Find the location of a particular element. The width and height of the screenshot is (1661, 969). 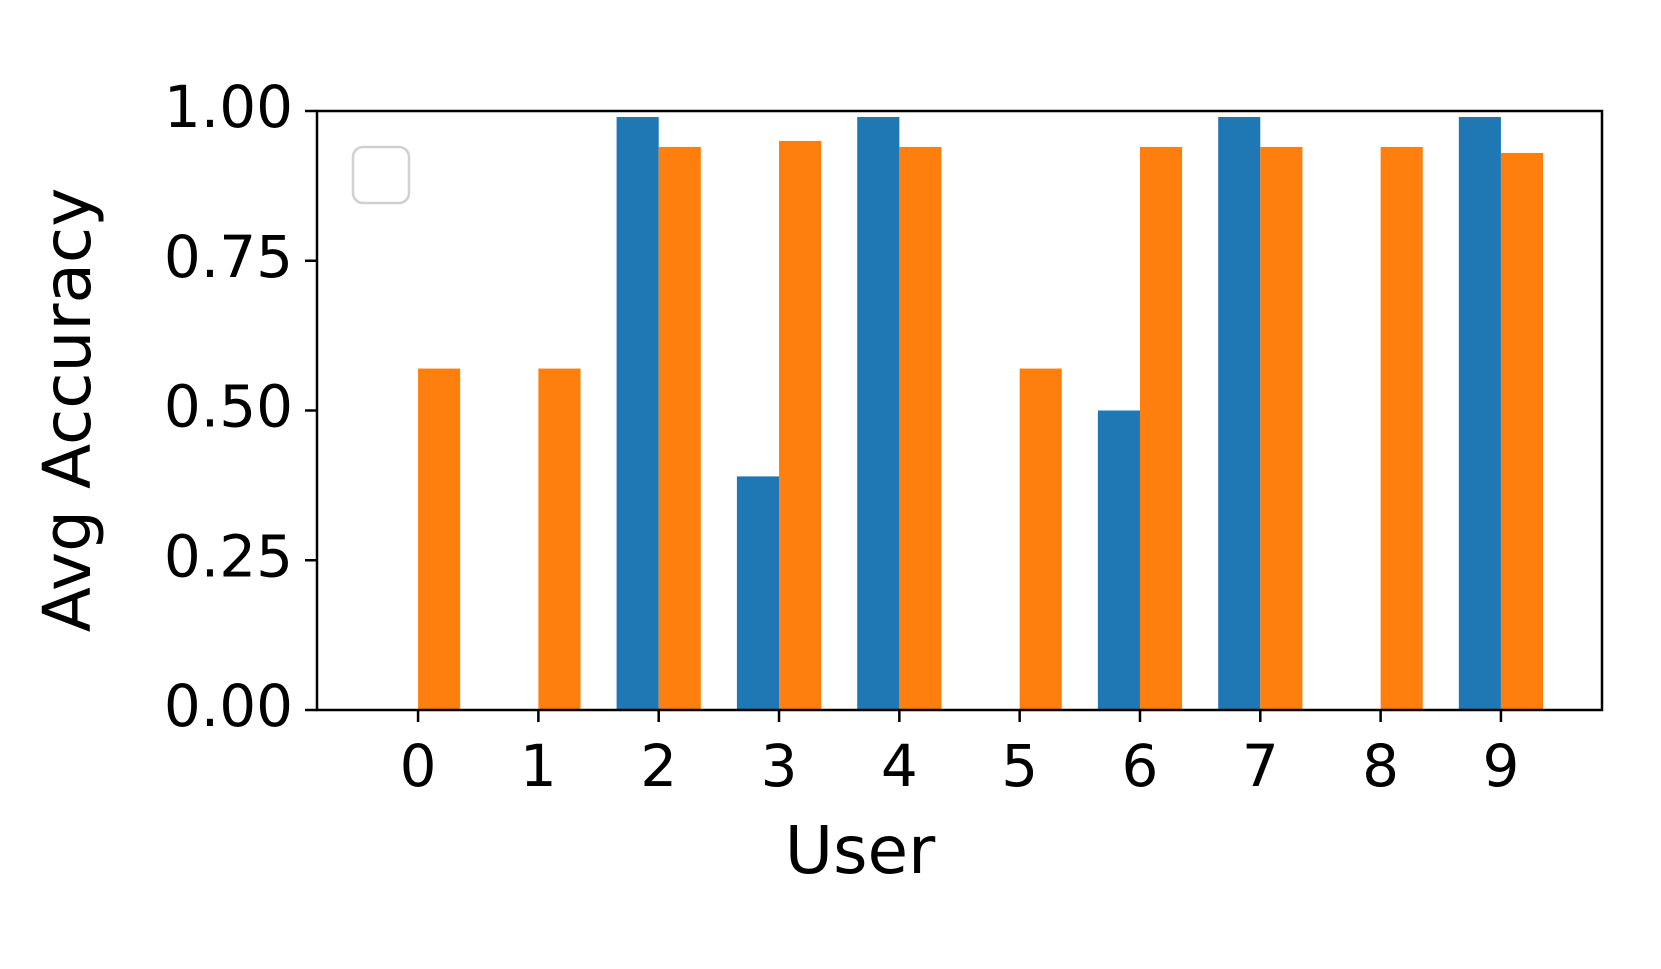

x-tick-label: 6 is located at coordinates (1140, 766).